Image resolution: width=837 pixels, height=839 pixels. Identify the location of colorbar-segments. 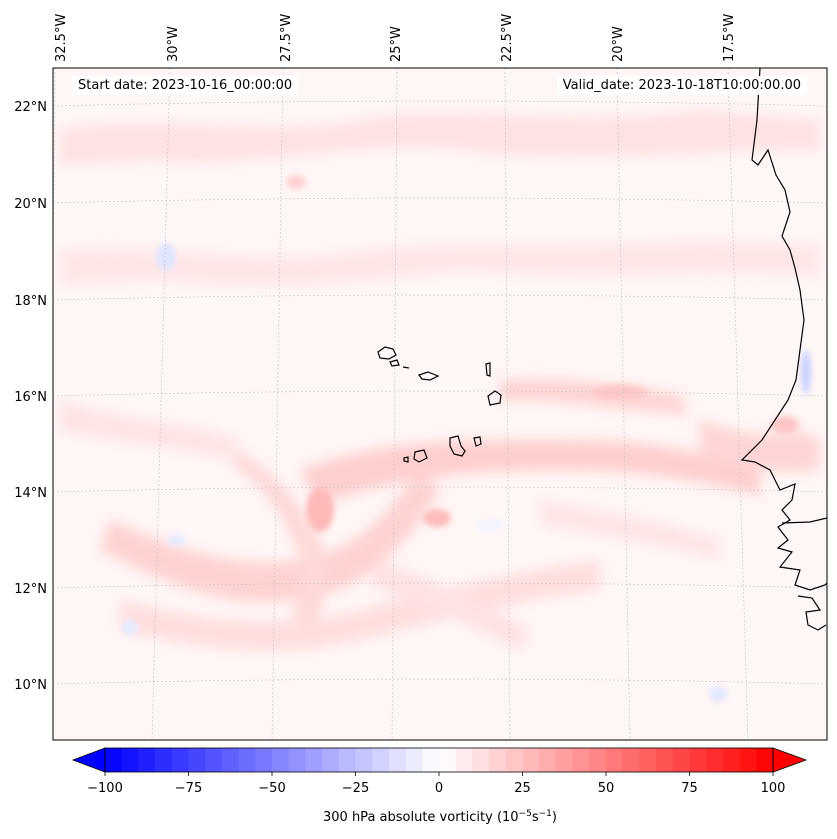
(439, 760).